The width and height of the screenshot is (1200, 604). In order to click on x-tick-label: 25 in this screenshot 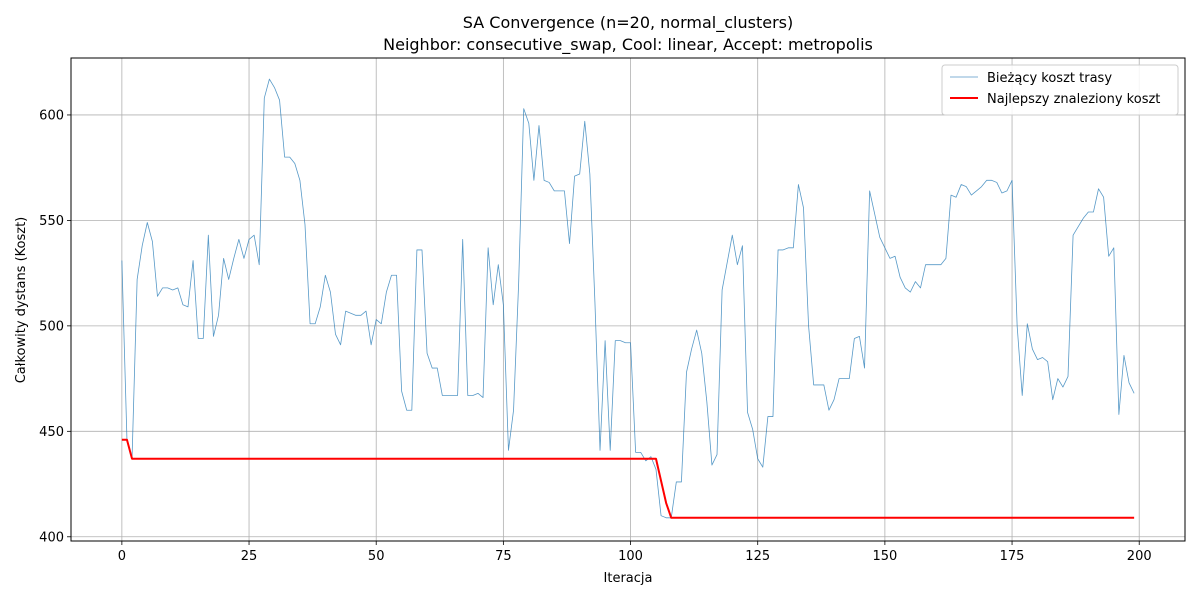, I will do `click(249, 556)`.